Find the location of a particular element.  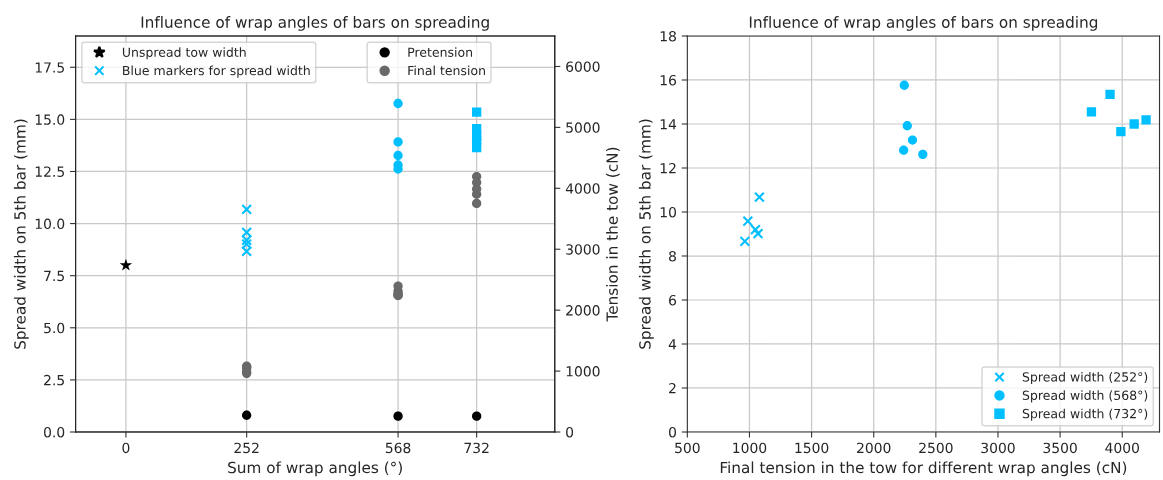

y-tick-label: 10.0 is located at coordinates (50, 224).